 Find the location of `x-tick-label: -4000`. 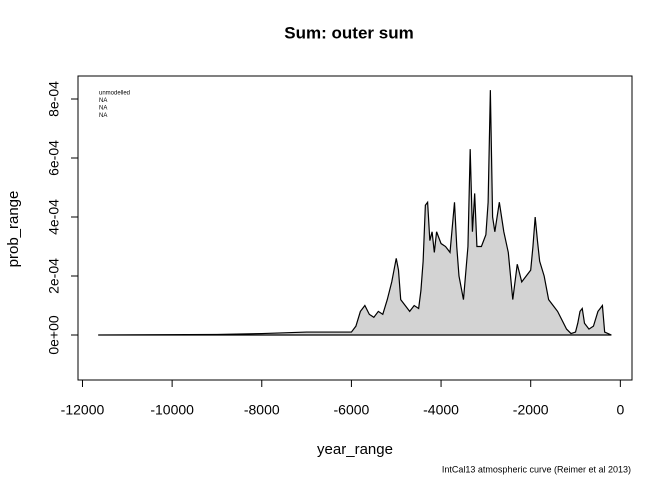

x-tick-label: -4000 is located at coordinates (441, 410).